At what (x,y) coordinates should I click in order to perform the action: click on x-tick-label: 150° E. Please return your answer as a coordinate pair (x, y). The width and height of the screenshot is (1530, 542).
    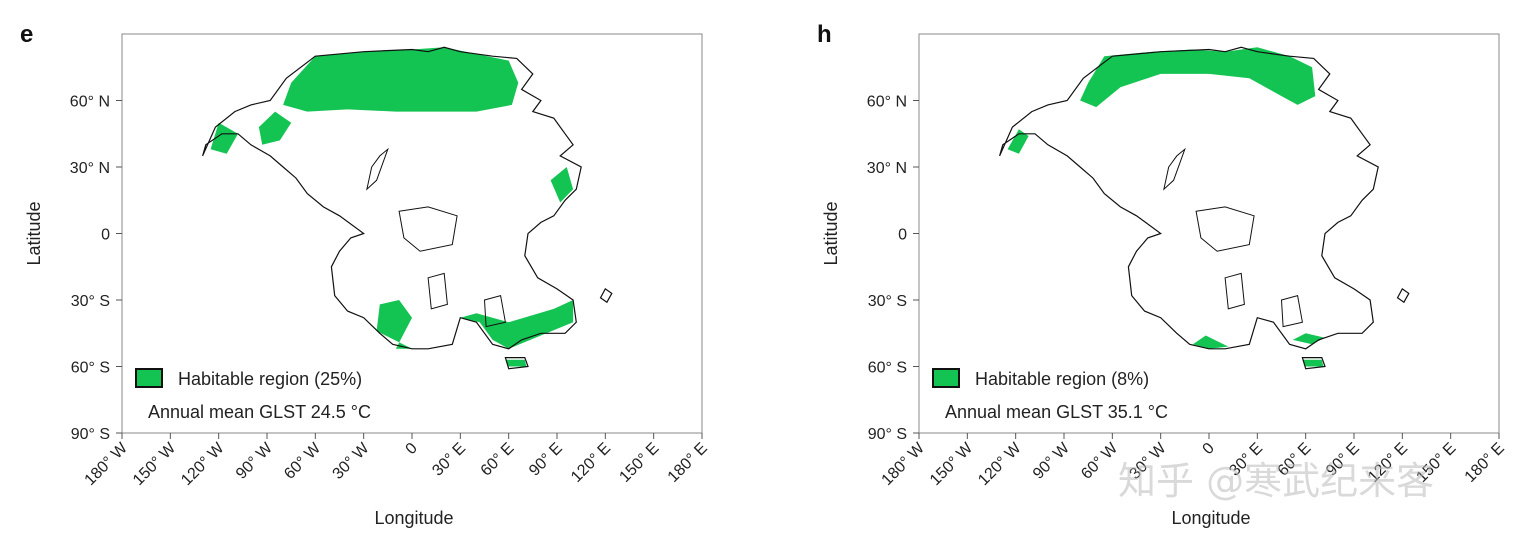
    Looking at the image, I should click on (639, 463).